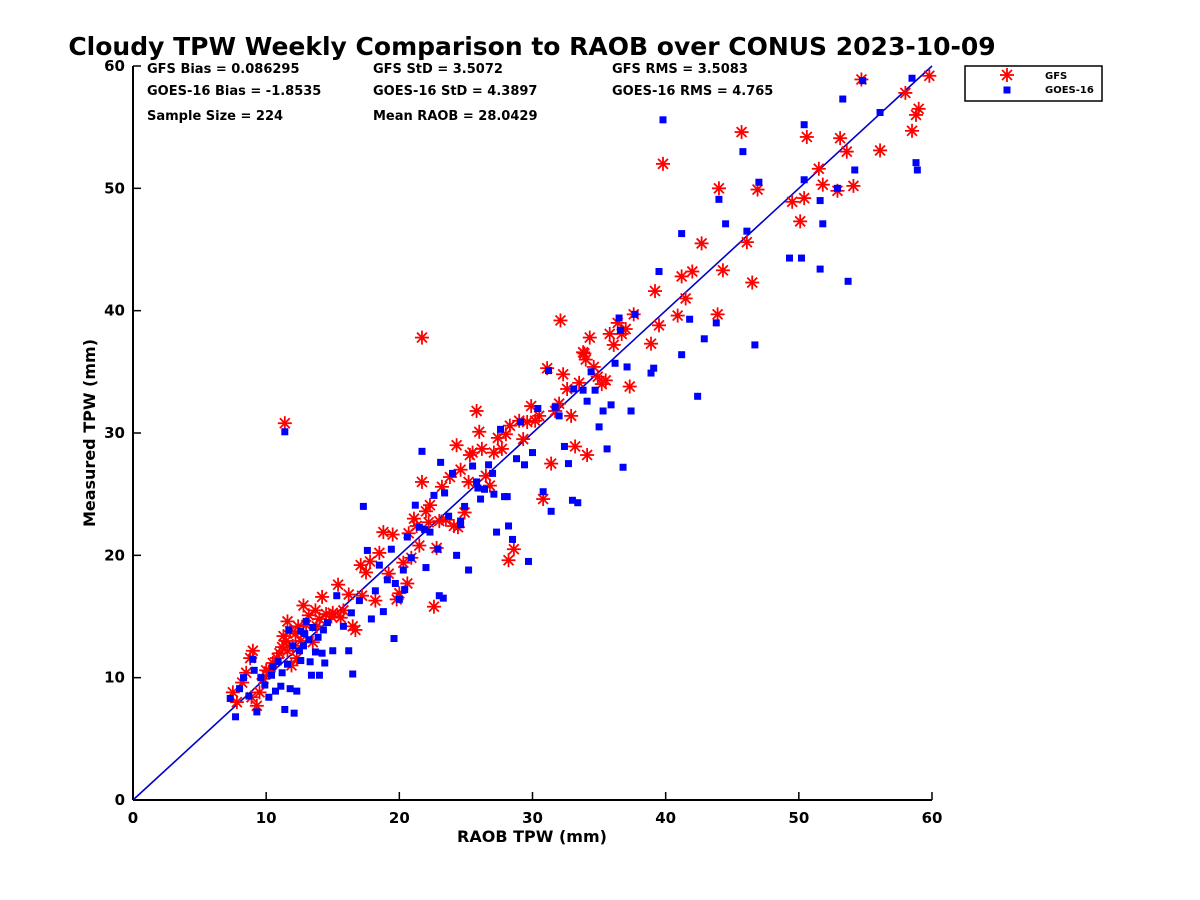 This screenshot has height=900, width=1200. What do you see at coordinates (122, 433) in the screenshot?
I see `y-axis-ticks: 0 10 20 30 40 50 60` at bounding box center [122, 433].